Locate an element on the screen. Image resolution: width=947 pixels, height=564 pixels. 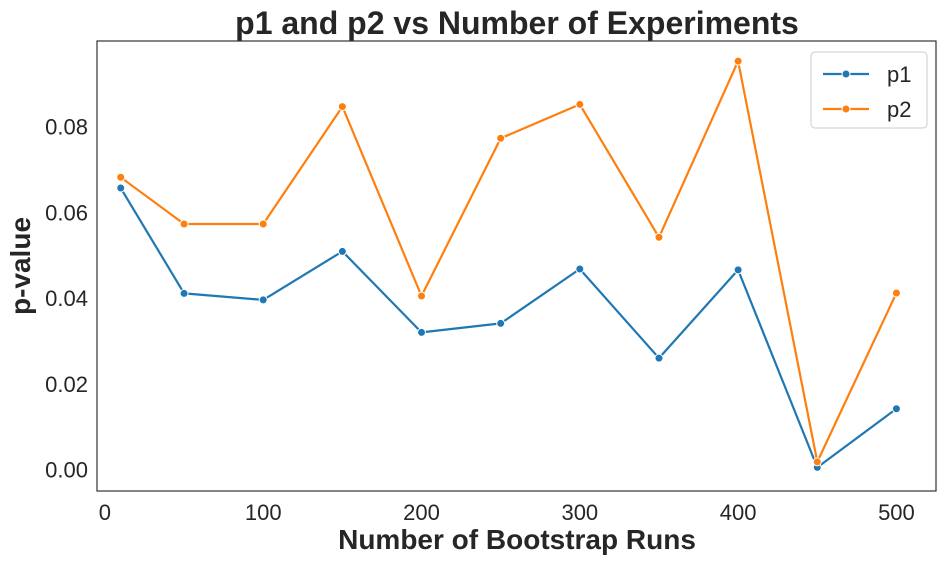
legend-label-p1: p1 is located at coordinates (899, 74).